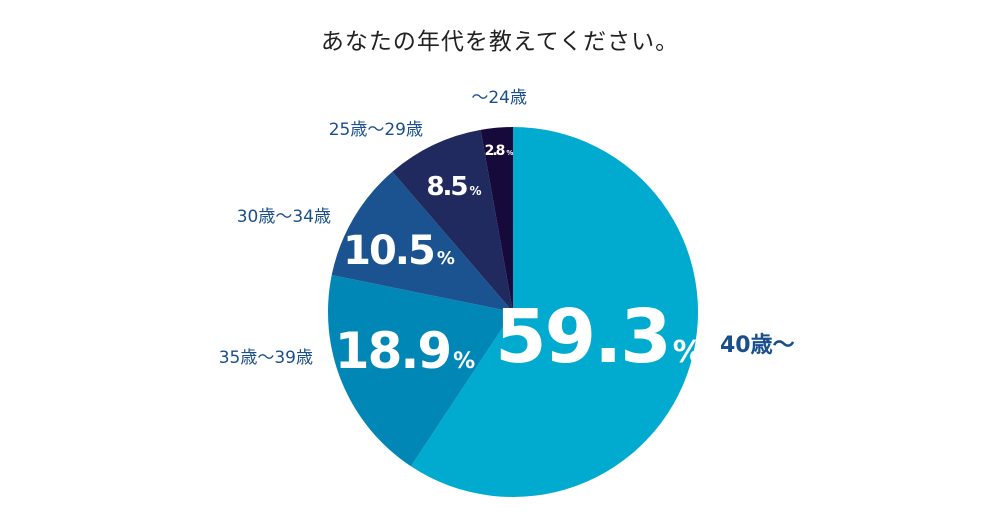  I want to click on slice-value-label: 10.5%, so click(399, 251).